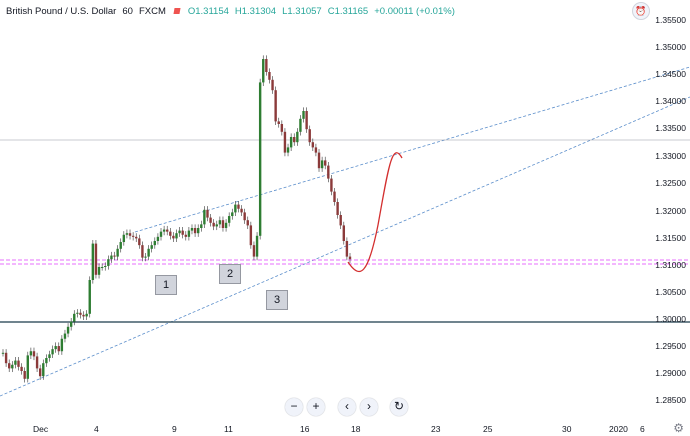 The image size is (690, 436). I want to click on time-tick: 16, so click(305, 429).